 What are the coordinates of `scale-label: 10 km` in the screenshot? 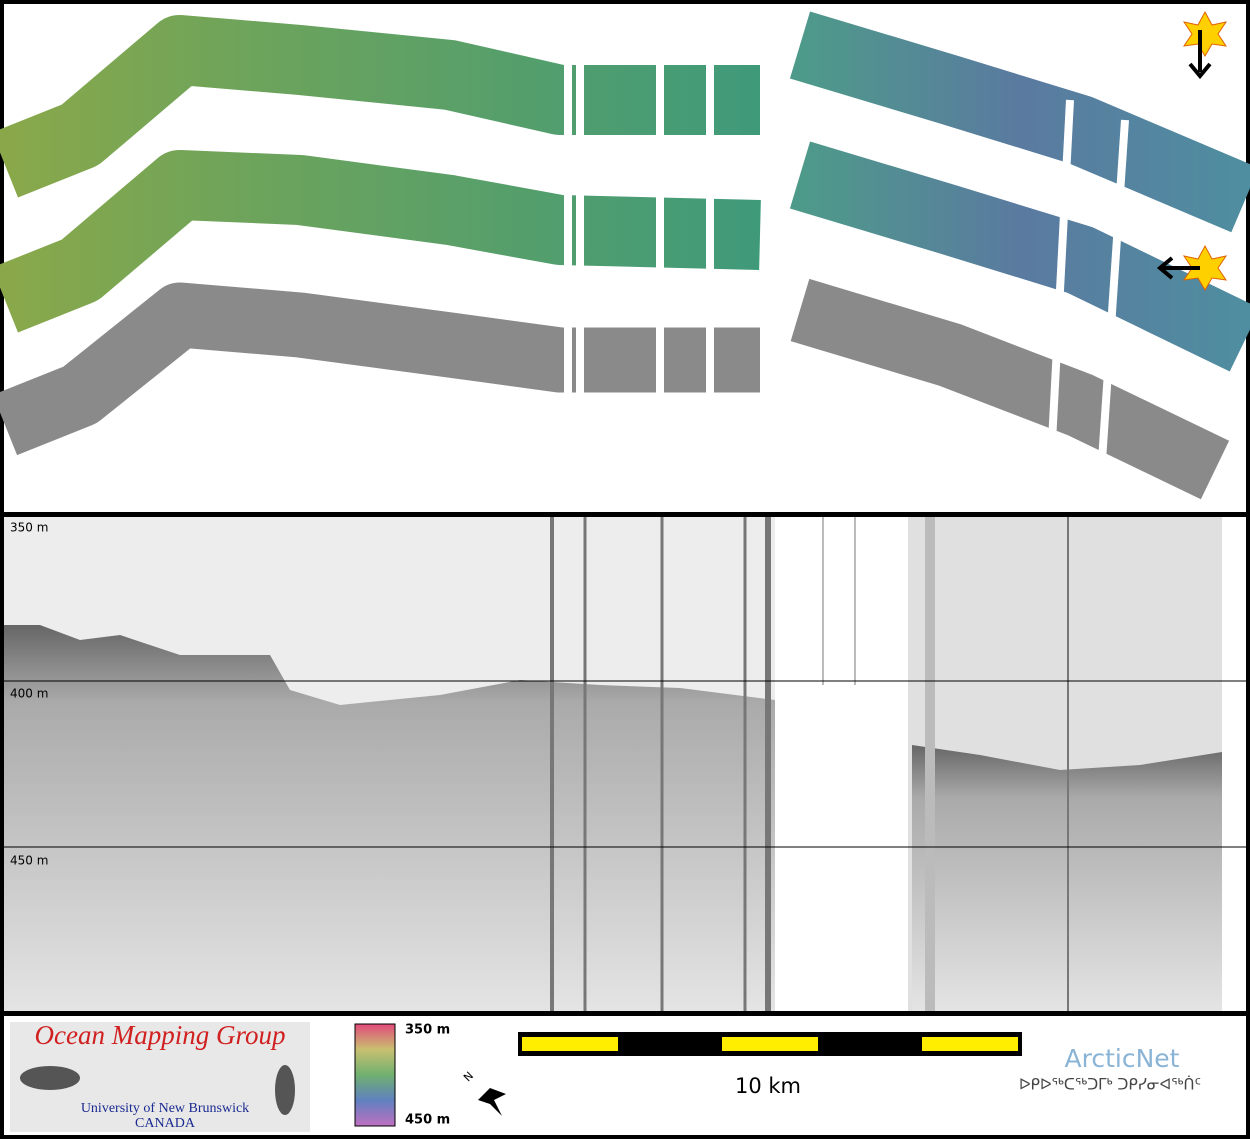 It's located at (768, 1086).